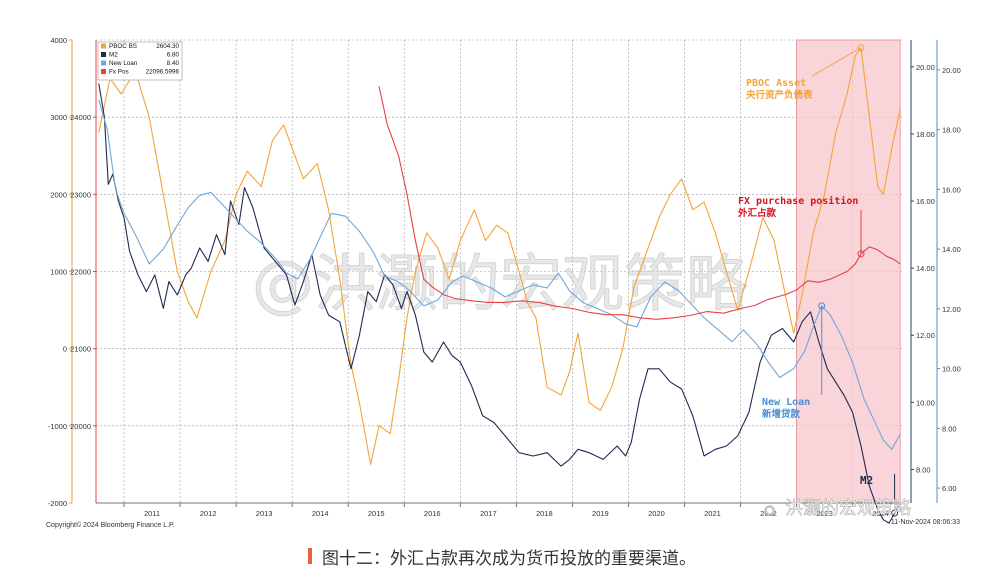 The width and height of the screenshot is (1004, 577). Describe the element at coordinates (951, 249) in the screenshot. I see `tick-label-right_axis_2: 14.00` at that location.